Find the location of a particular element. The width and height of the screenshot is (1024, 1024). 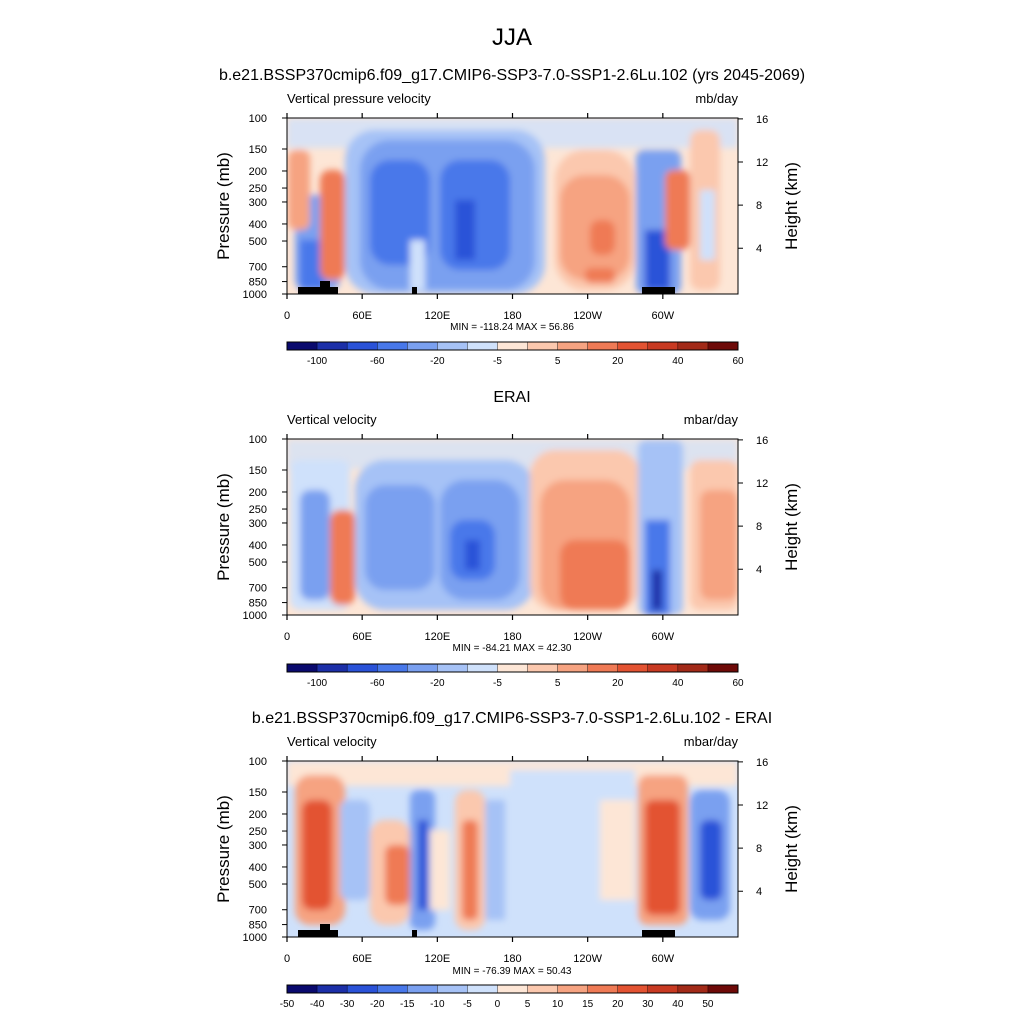

y-tick-label: 500 is located at coordinates (258, 885).